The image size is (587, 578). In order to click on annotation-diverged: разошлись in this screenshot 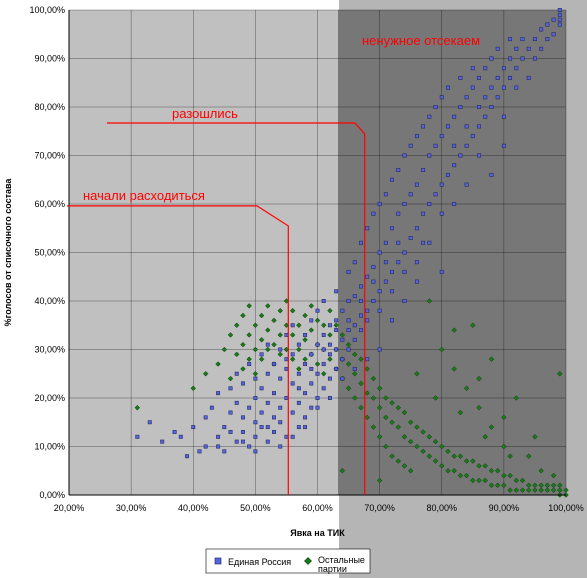, I will do `click(205, 113)`.